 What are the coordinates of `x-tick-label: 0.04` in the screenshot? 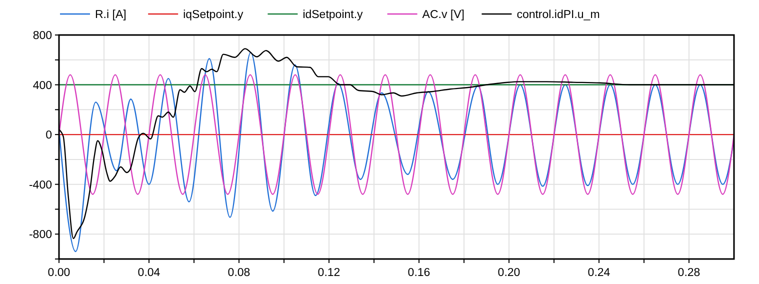 It's located at (149, 273).